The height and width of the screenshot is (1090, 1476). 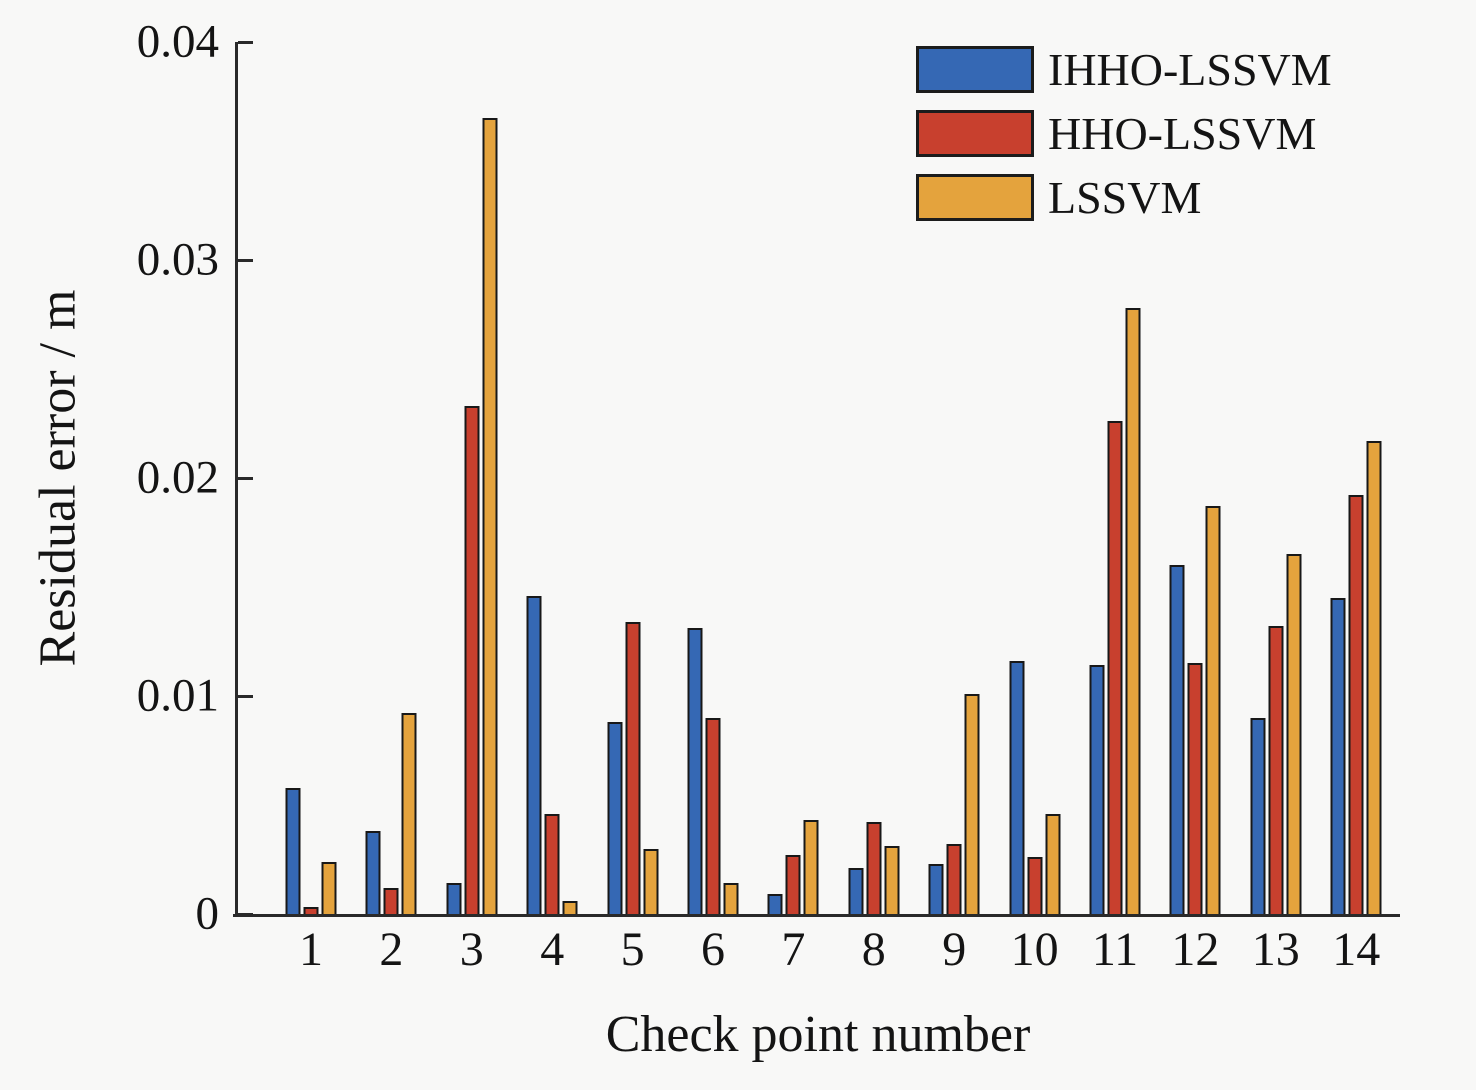 What do you see at coordinates (975, 133) in the screenshot?
I see `legend-swatch-hho-lssvm` at bounding box center [975, 133].